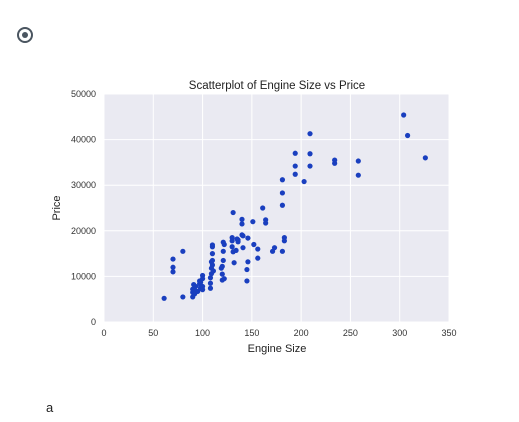  Describe the element at coordinates (83, 208) in the screenshot. I see `y-tick-labels: 0 10000 20000 30000 40000 50000` at that location.